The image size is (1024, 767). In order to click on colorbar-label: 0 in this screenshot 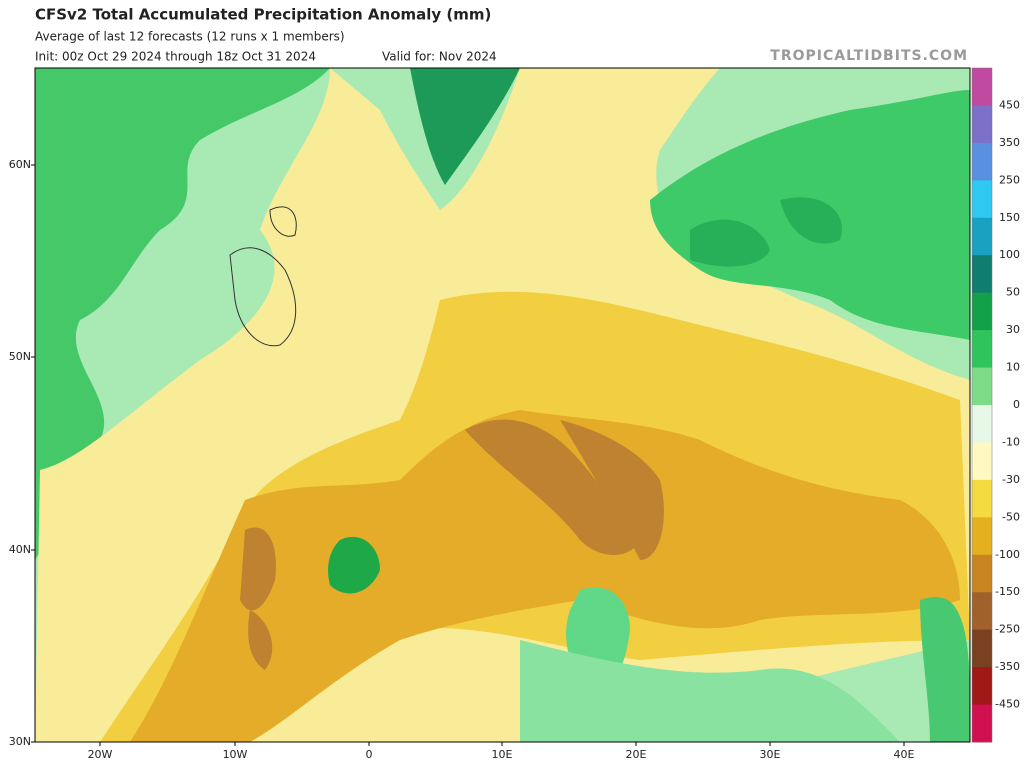, I will do `click(1016, 404)`.